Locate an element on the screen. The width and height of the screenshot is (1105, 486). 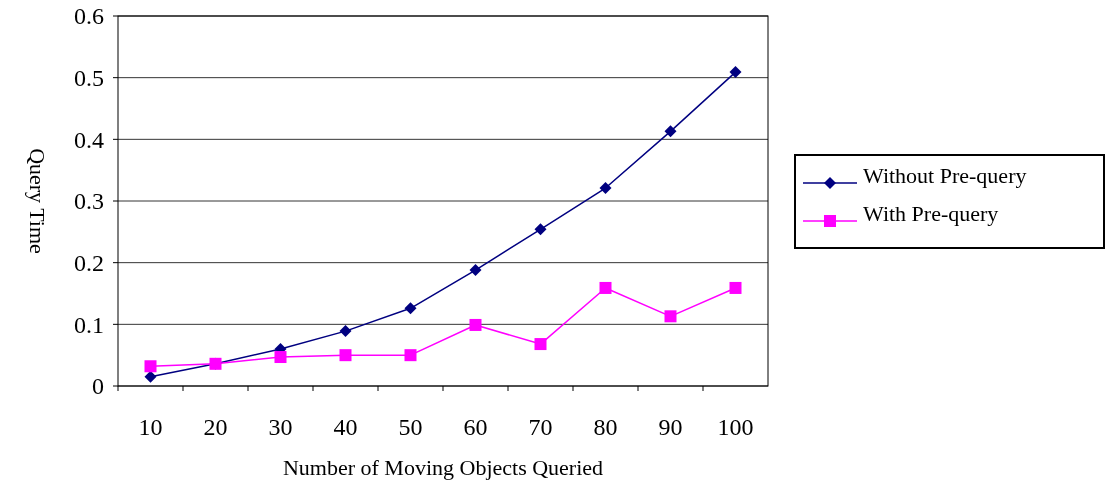
x-tick-label: 50 is located at coordinates (410, 427).